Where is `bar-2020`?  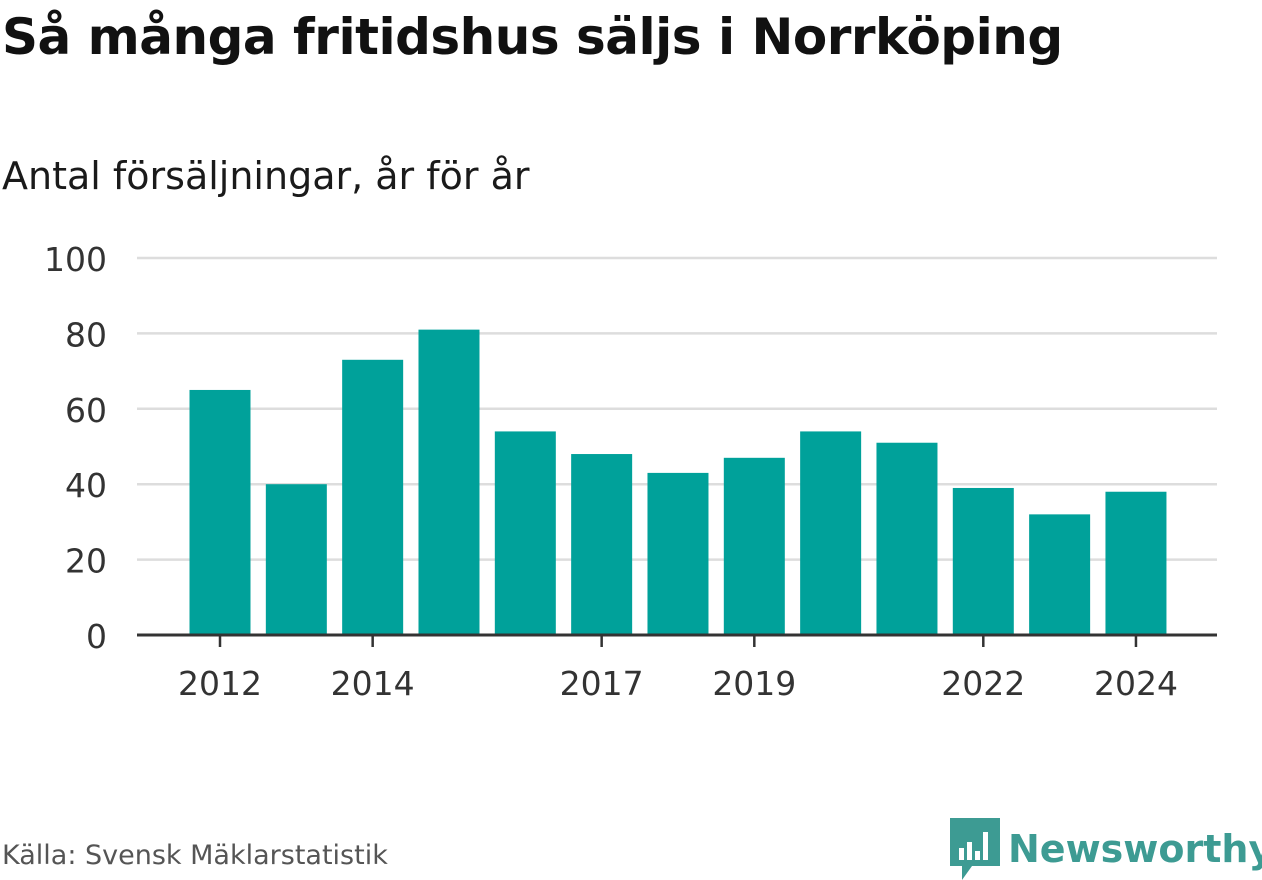
bar-2020 is located at coordinates (831, 533).